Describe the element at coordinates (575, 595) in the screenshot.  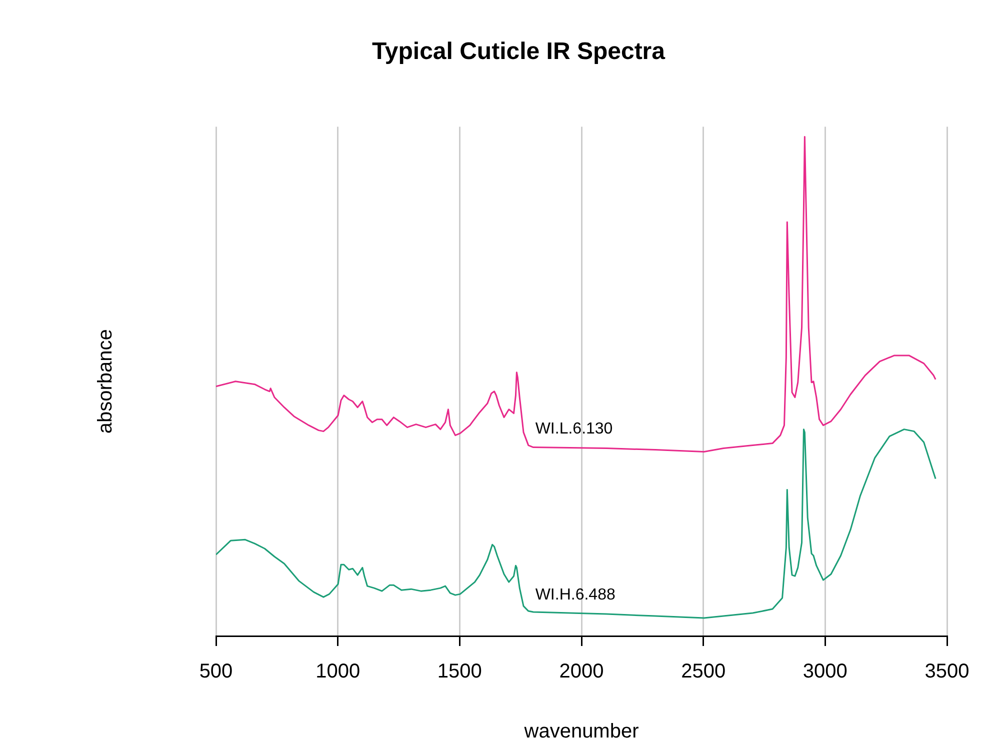
I see `series-label: WI.H.6.488` at that location.